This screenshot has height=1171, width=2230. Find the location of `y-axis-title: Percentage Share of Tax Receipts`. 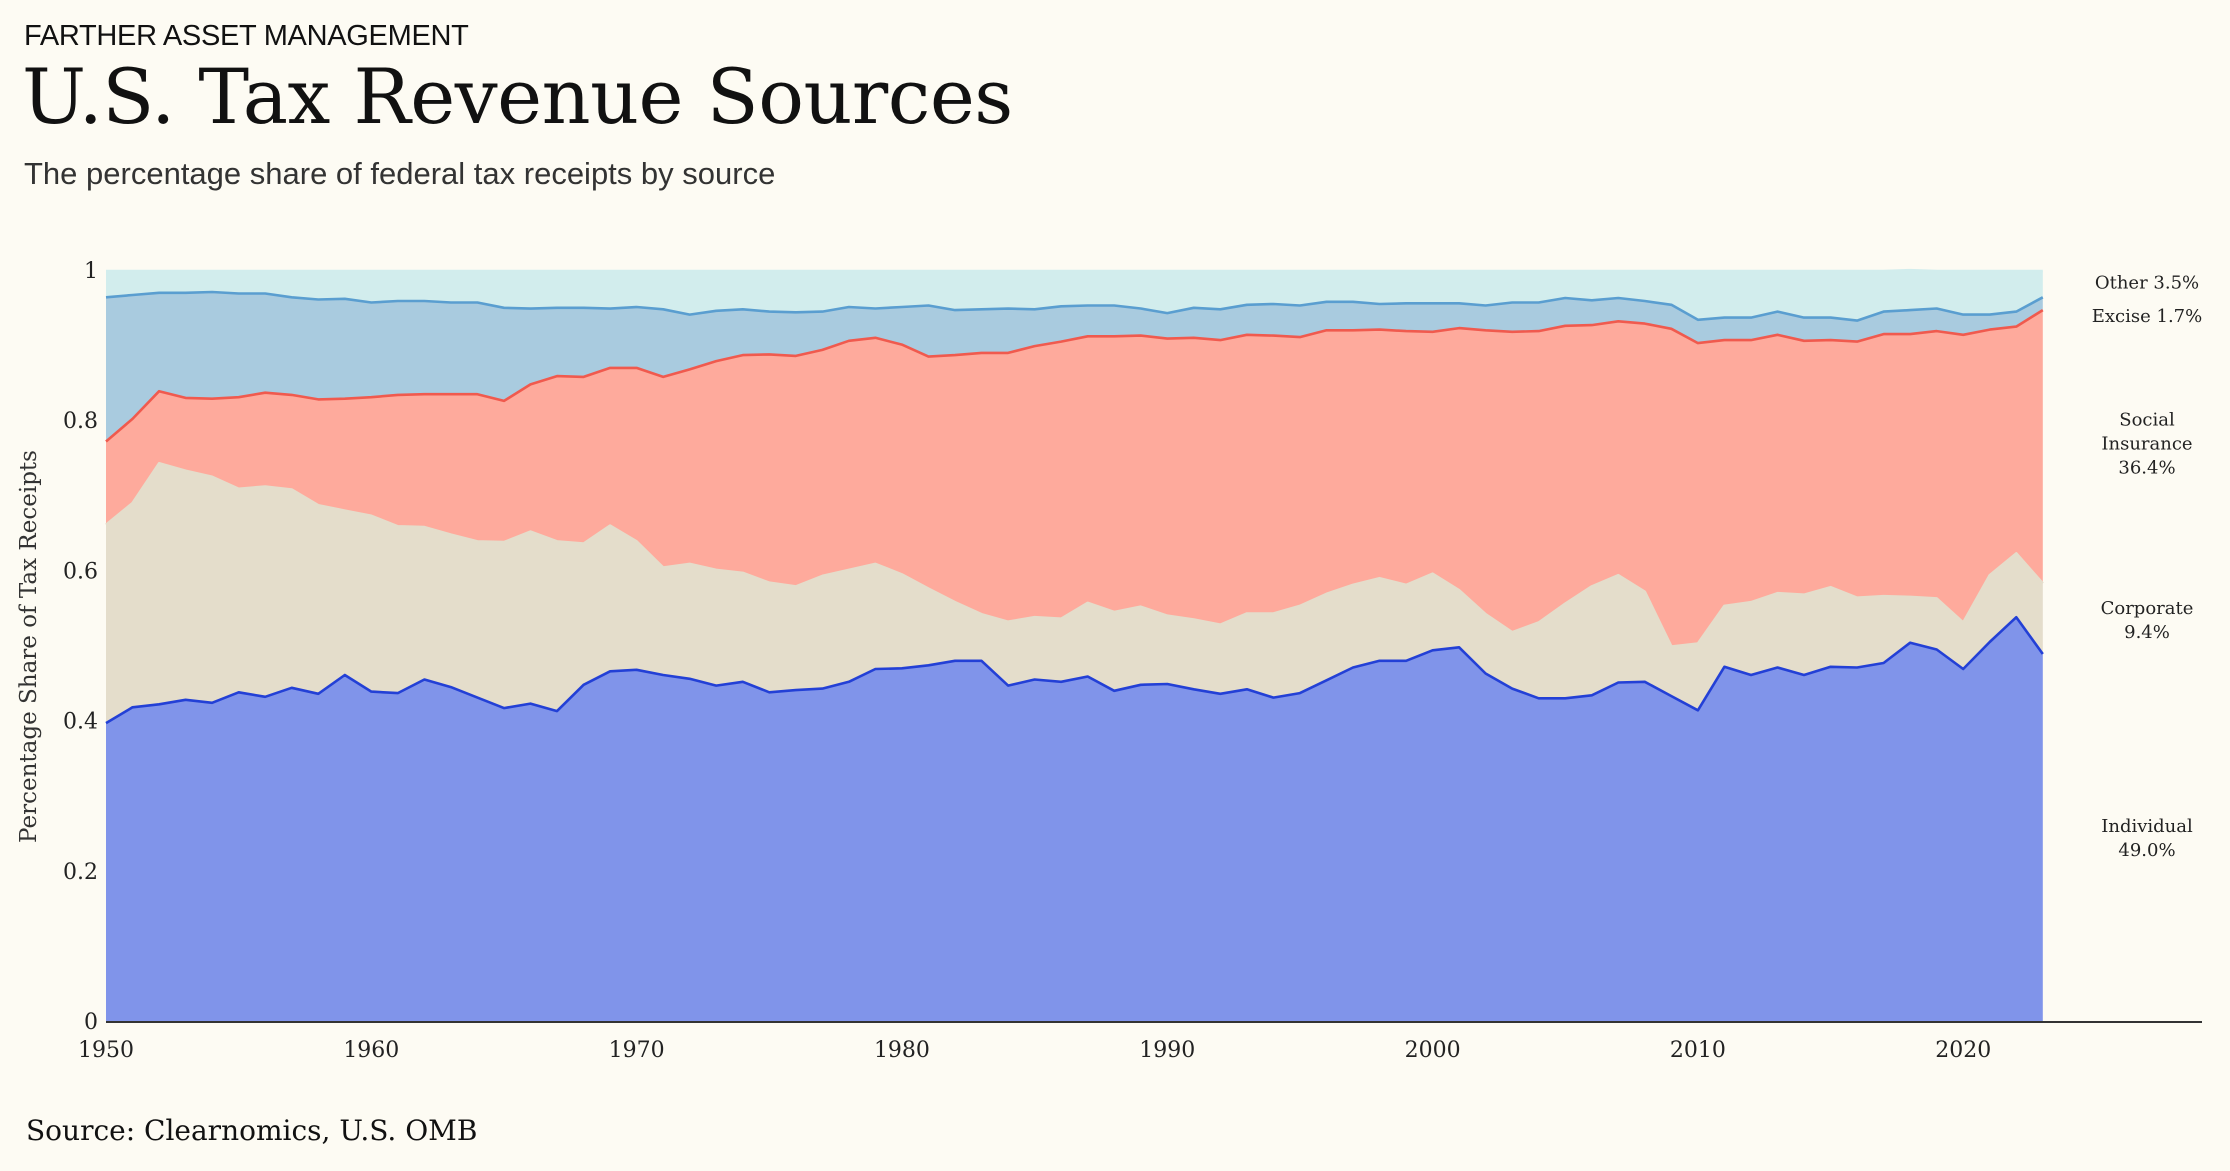

y-axis-title: Percentage Share of Tax Receipts is located at coordinates (29, 646).